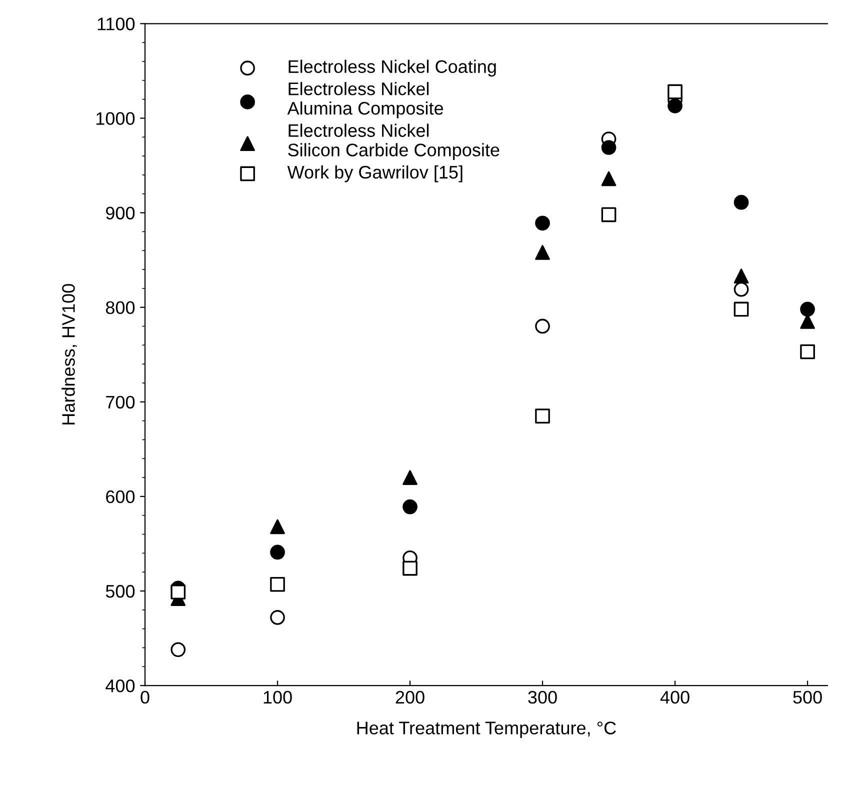 This screenshot has width=853, height=788. What do you see at coordinates (392, 68) in the screenshot?
I see `legend-label: Electroless Nickel Coating` at bounding box center [392, 68].